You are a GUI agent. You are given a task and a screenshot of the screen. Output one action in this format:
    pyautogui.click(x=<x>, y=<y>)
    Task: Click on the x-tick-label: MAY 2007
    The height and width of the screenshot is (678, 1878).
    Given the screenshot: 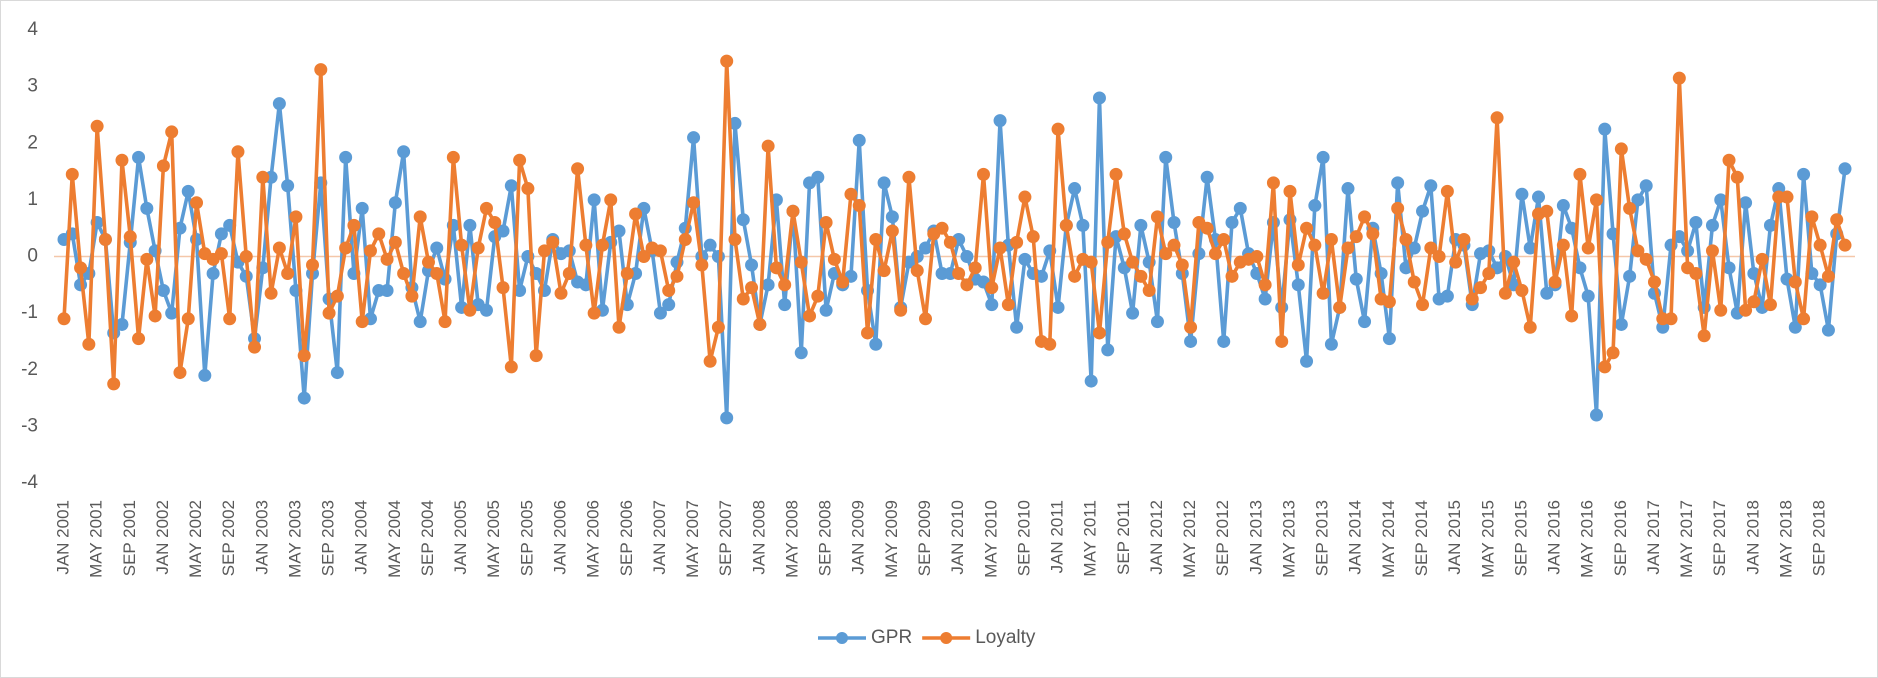 What is the action you would take?
    pyautogui.click(x=692, y=539)
    